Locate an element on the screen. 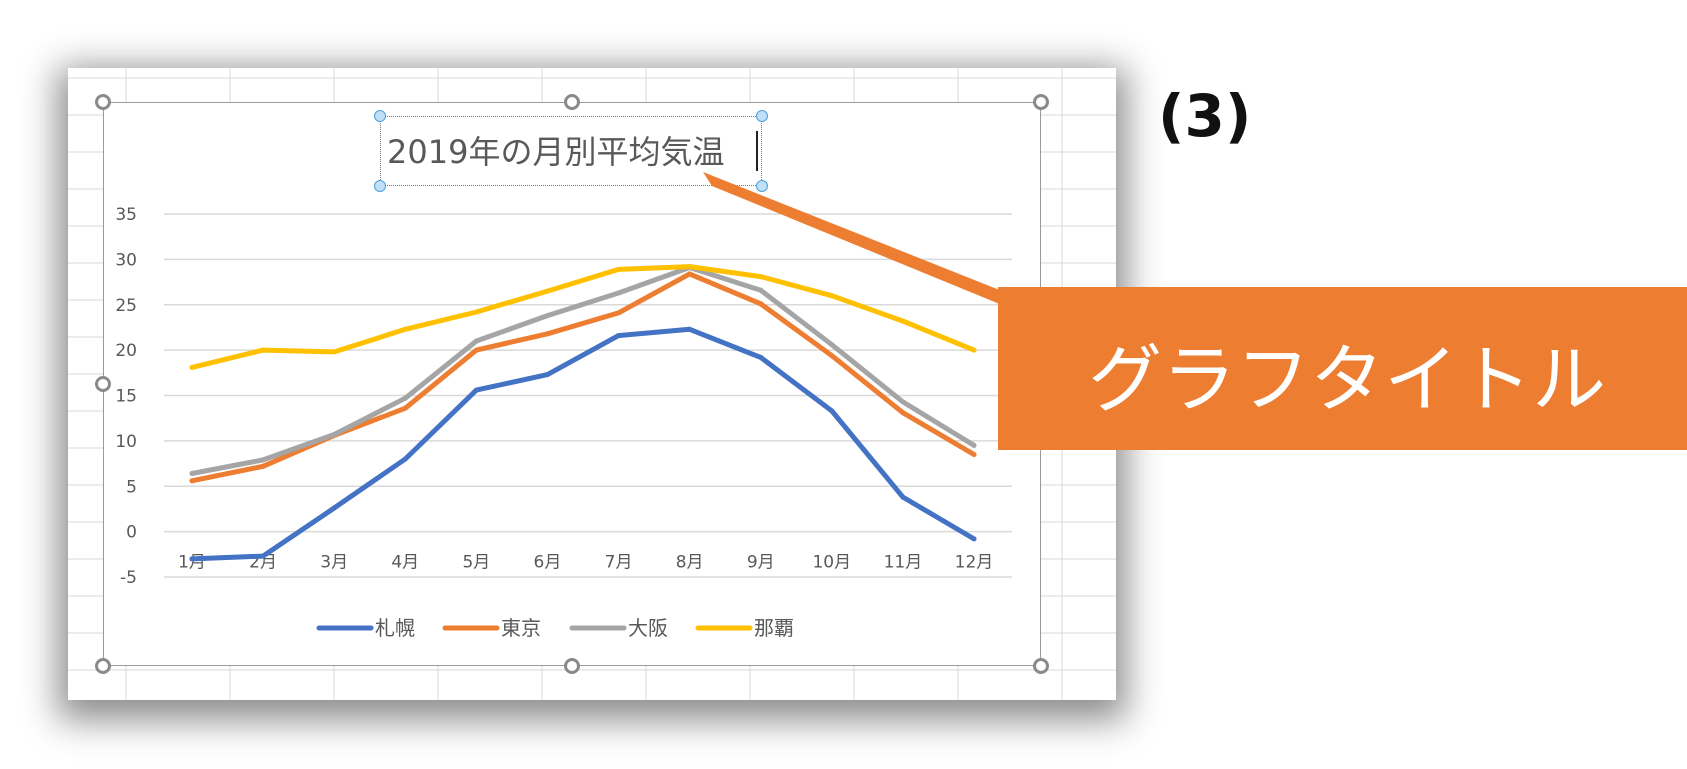 This screenshot has height=769, width=1687. y-tick-label: 30 is located at coordinates (126, 260).